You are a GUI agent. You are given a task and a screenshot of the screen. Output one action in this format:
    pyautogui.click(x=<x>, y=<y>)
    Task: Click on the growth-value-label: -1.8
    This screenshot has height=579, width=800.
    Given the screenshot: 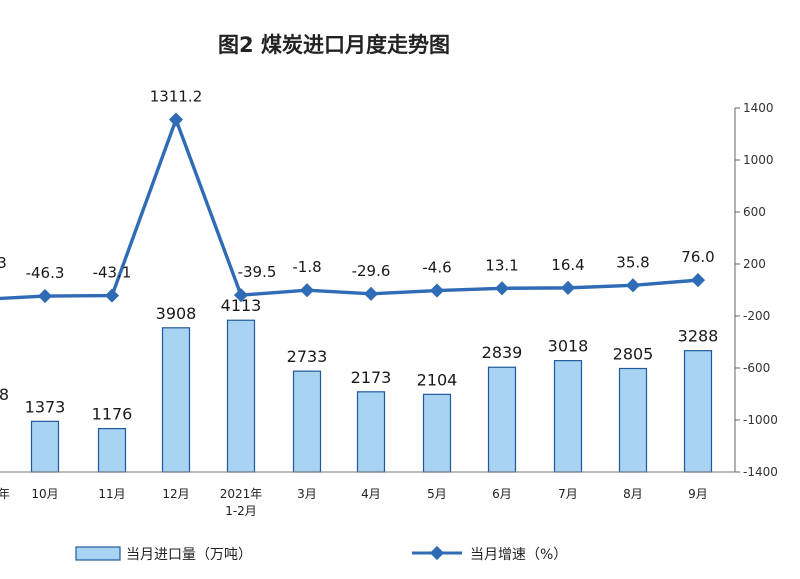 What is the action you would take?
    pyautogui.click(x=306, y=267)
    